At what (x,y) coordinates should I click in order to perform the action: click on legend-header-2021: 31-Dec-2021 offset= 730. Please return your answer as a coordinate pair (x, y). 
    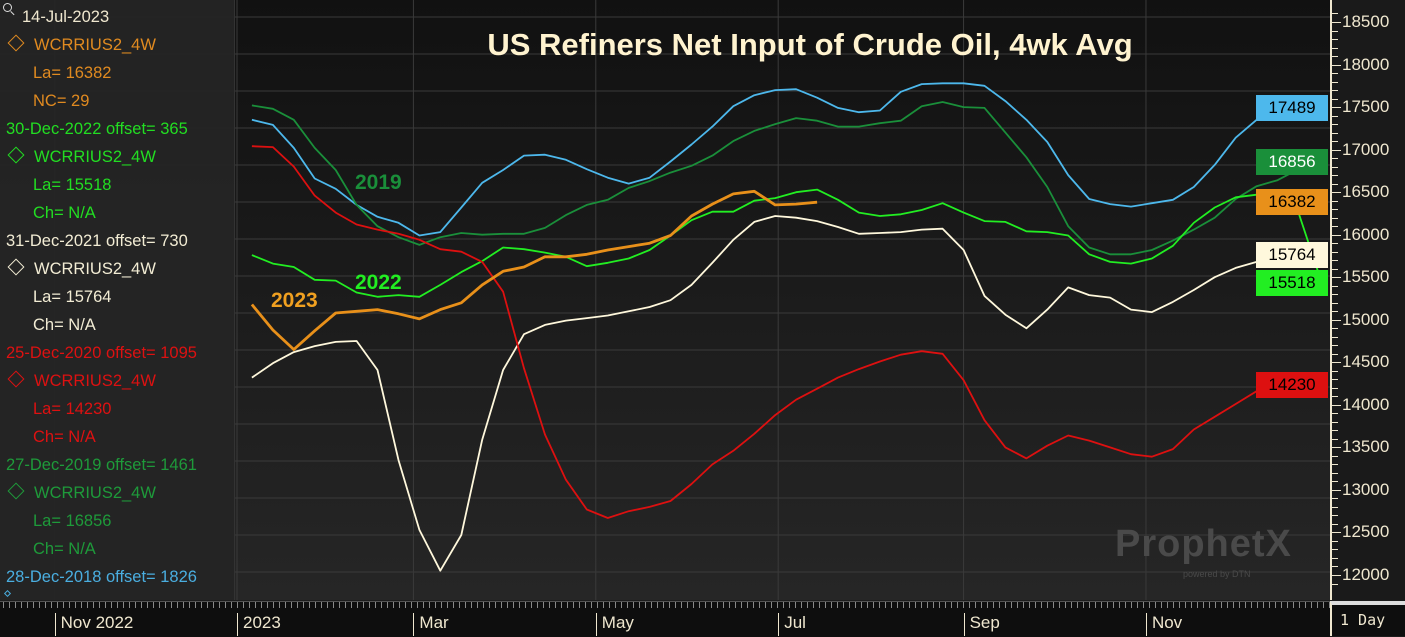
    Looking at the image, I should click on (97, 241).